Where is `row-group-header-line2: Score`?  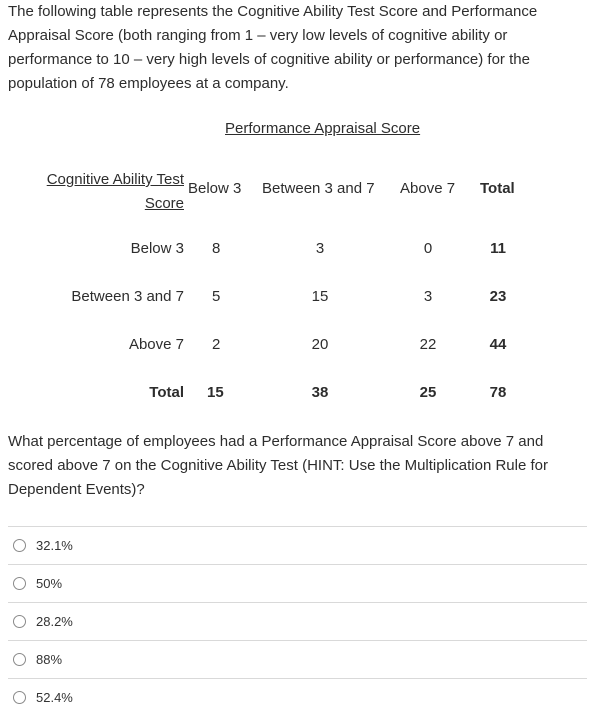 row-group-header-line2: Score is located at coordinates (164, 203).